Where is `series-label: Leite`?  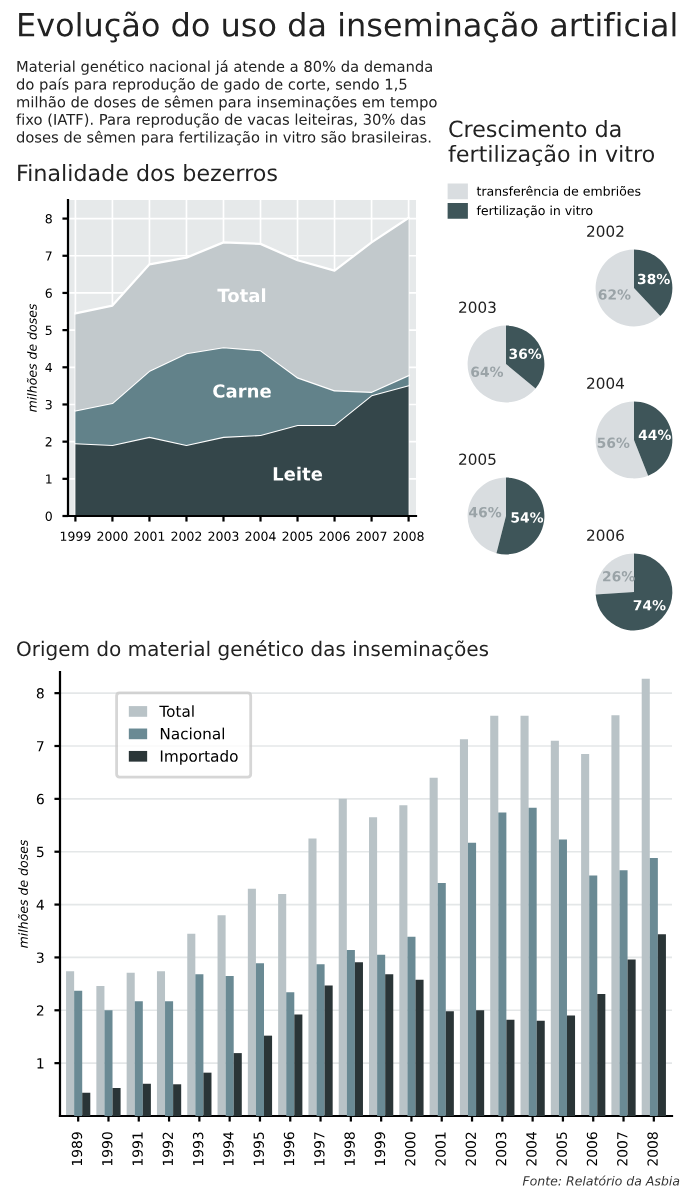
series-label: Leite is located at coordinates (298, 473).